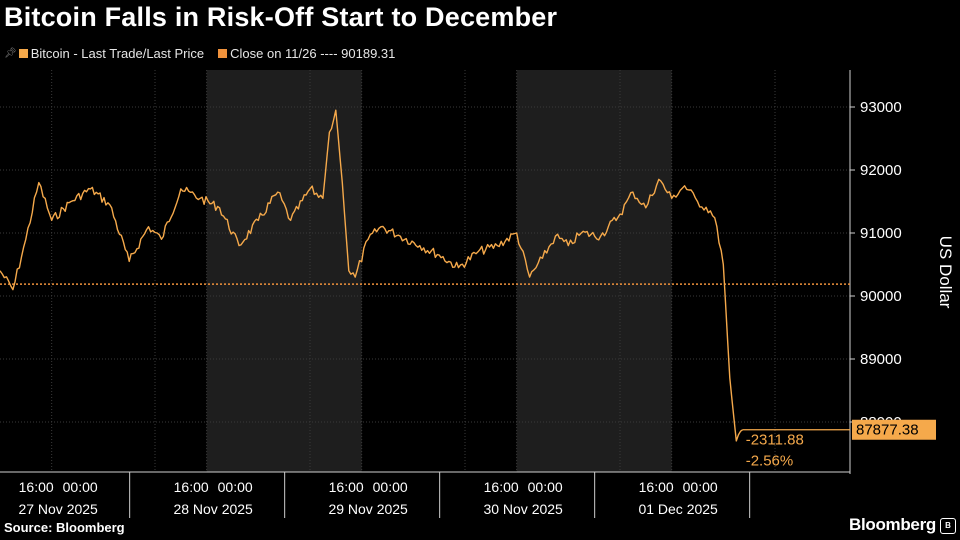 Image resolution: width=960 pixels, height=540 pixels. What do you see at coordinates (390, 487) in the screenshot?
I see `x-time-label-5: 00:00` at bounding box center [390, 487].